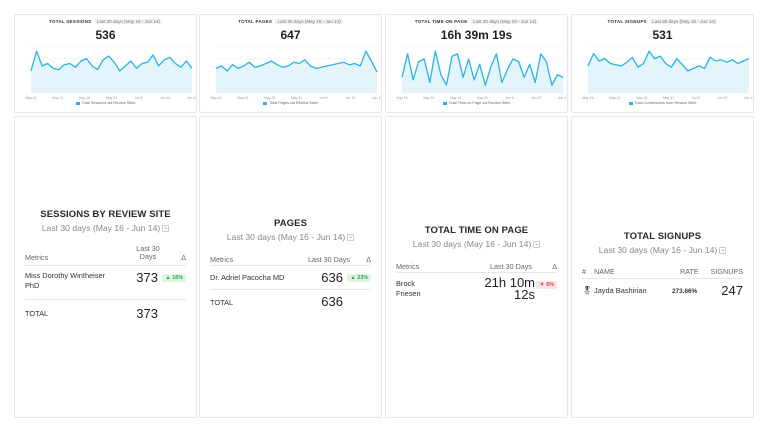 This screenshot has height=432, width=768. Describe the element at coordinates (587, 290) in the screenshot. I see `medal-icon: 🎖︎` at that location.